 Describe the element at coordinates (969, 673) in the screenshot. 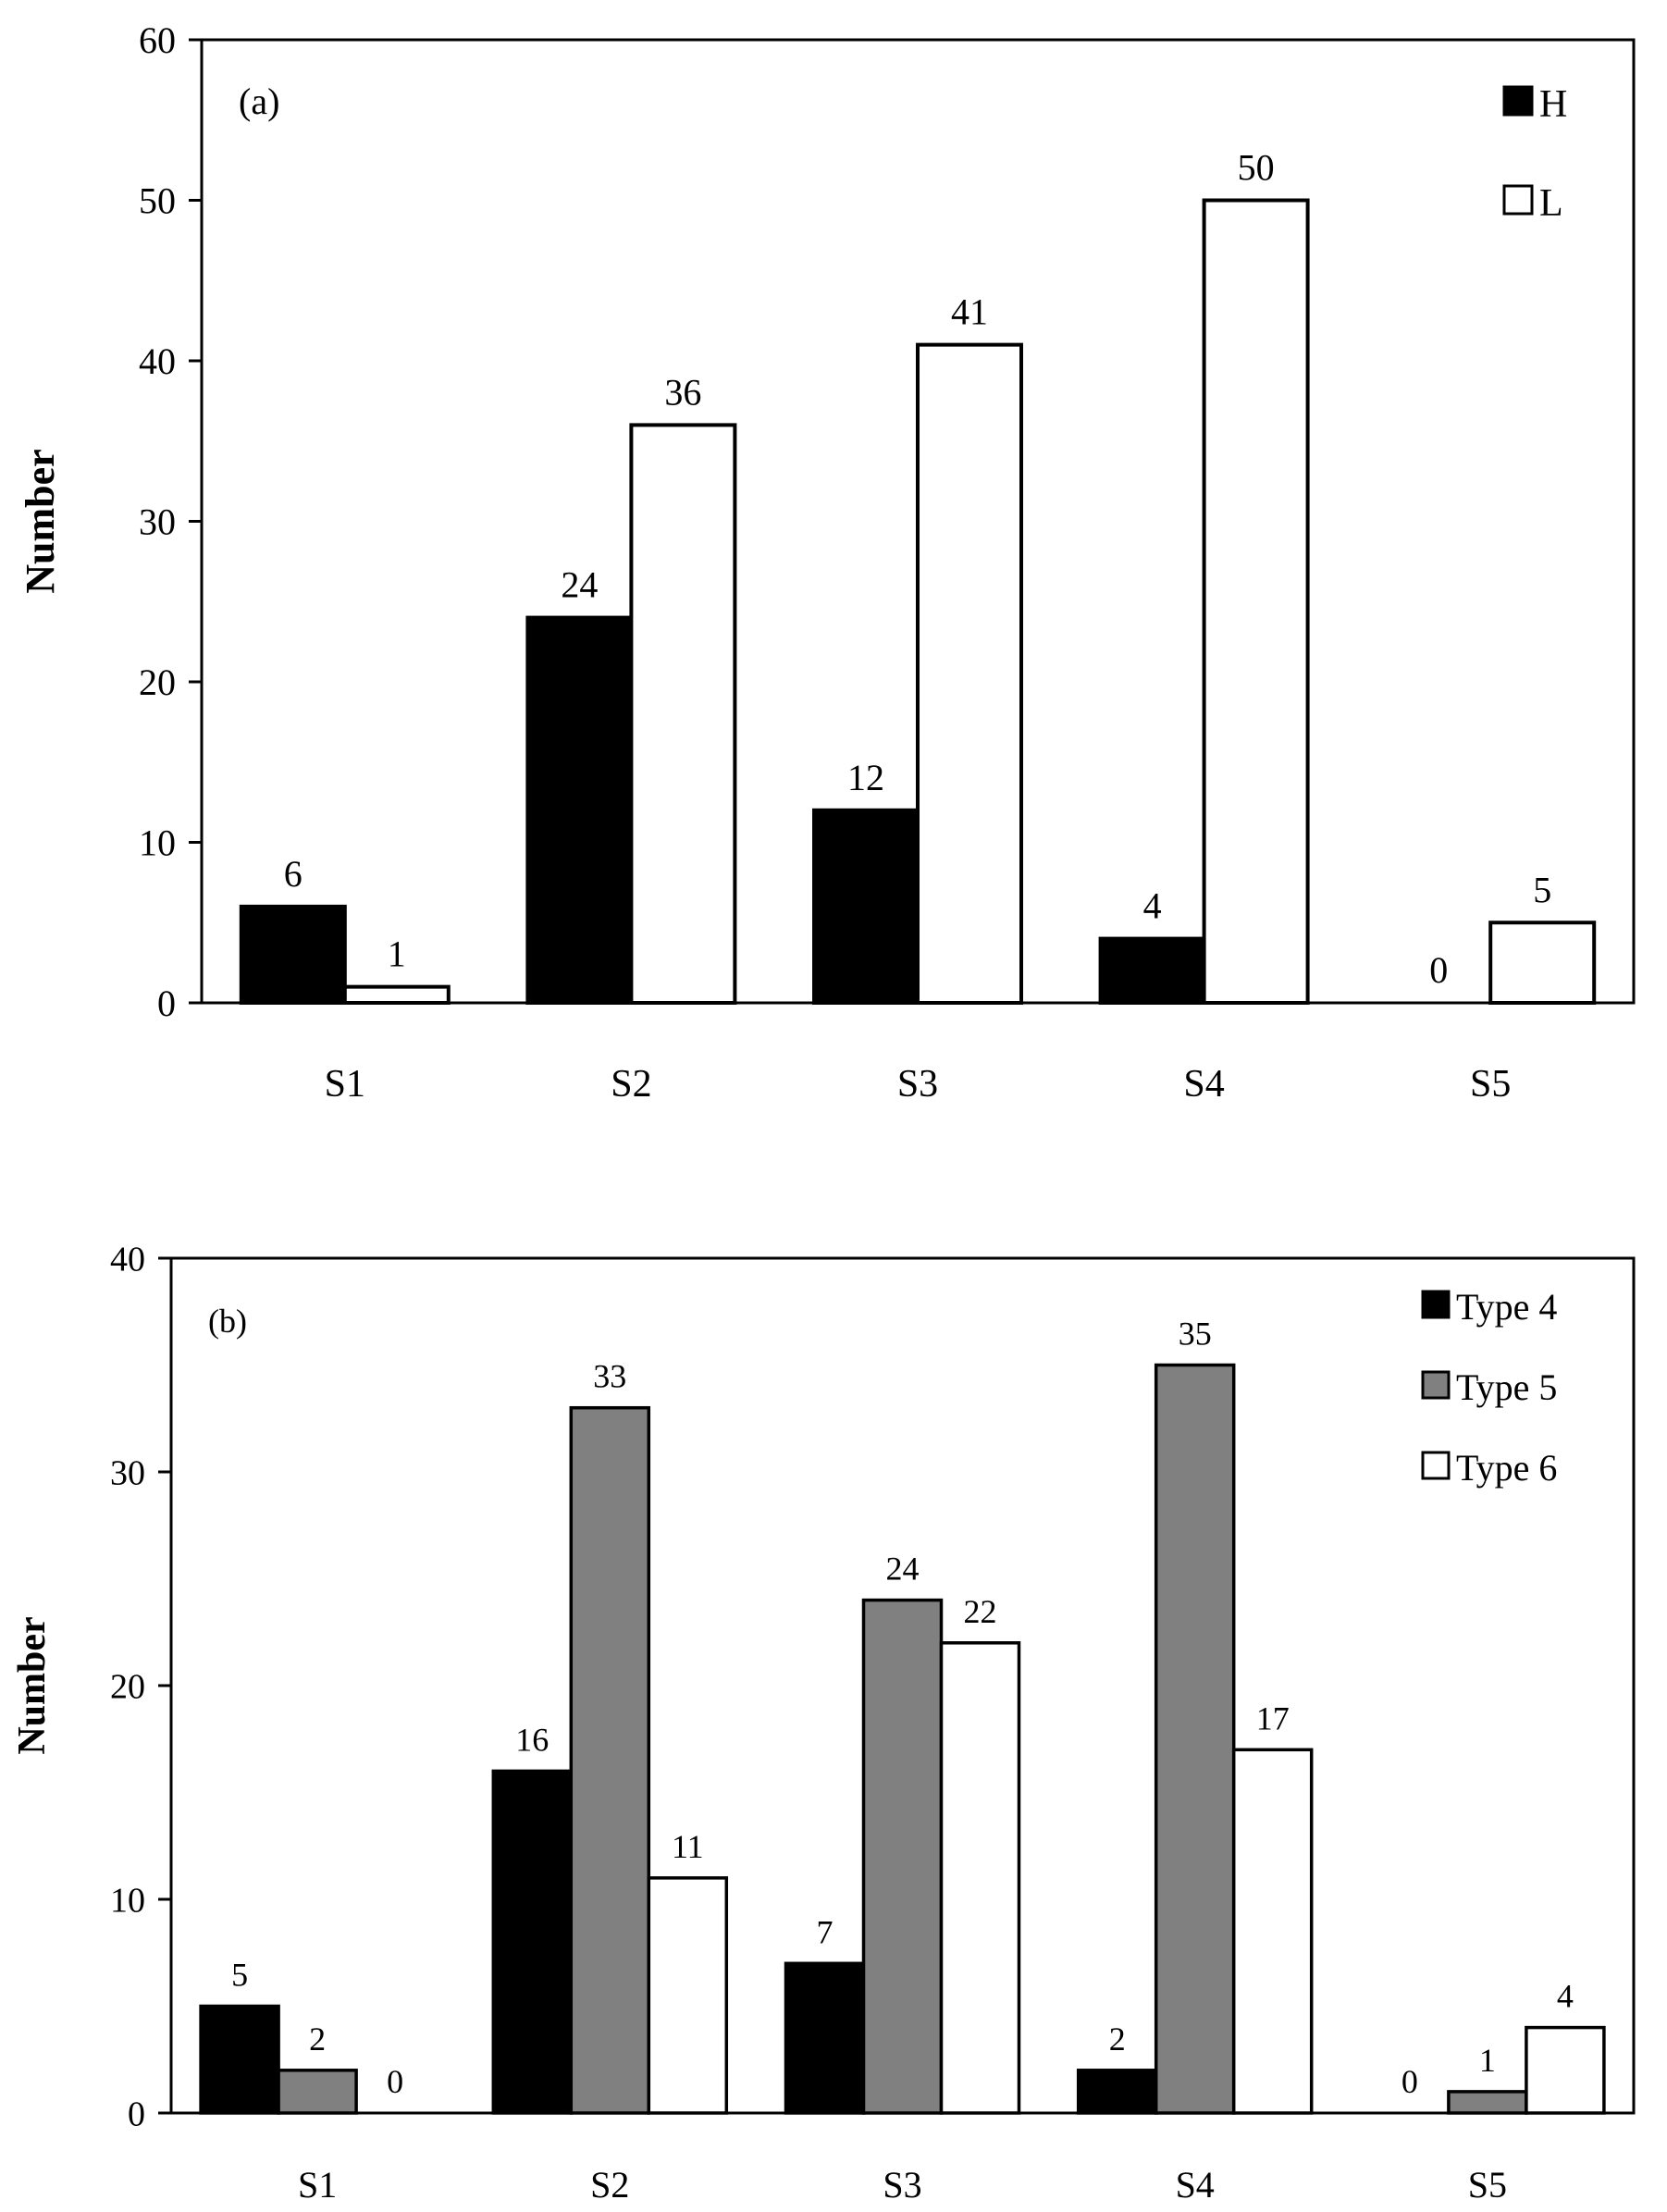

I see `bar-l-s3` at that location.